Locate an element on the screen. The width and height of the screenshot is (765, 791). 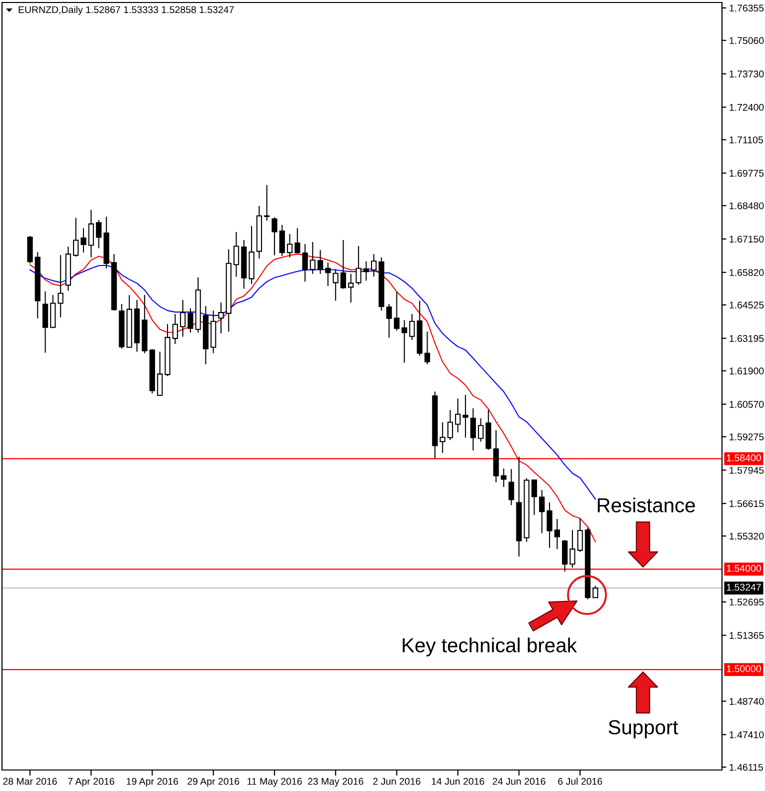
x-tick-label: 7 Apr 2016 is located at coordinates (91, 782).